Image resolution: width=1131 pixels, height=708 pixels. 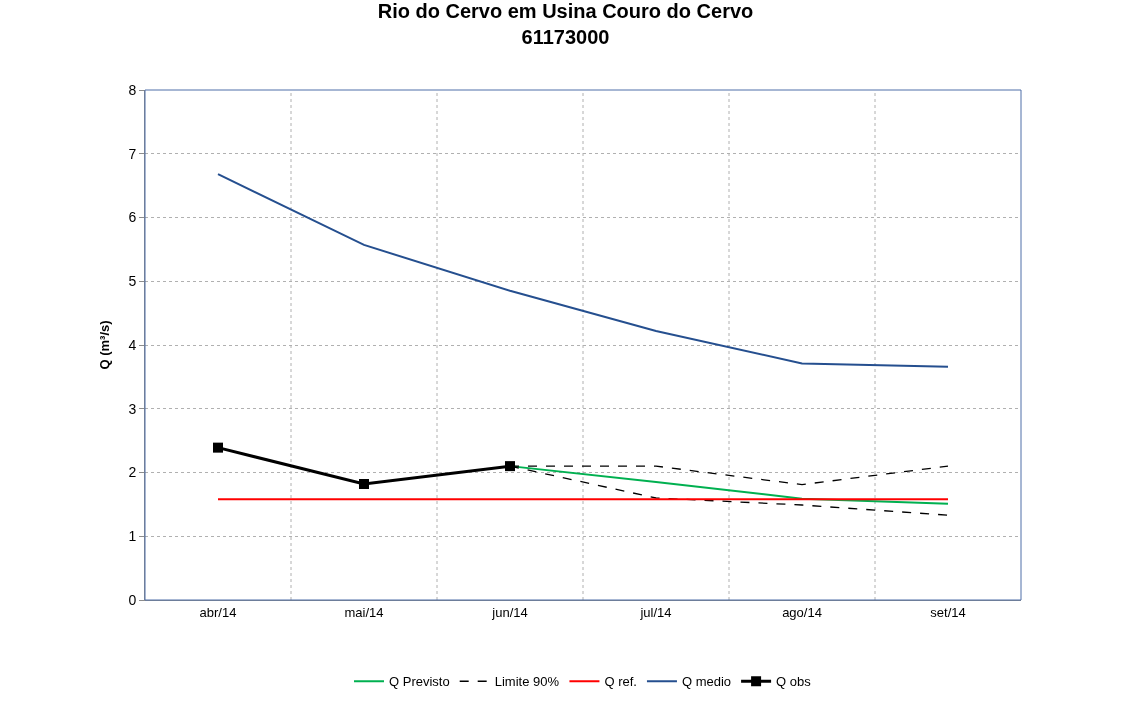 What do you see at coordinates (218, 612) in the screenshot?
I see `x-tick-label: abr/14` at bounding box center [218, 612].